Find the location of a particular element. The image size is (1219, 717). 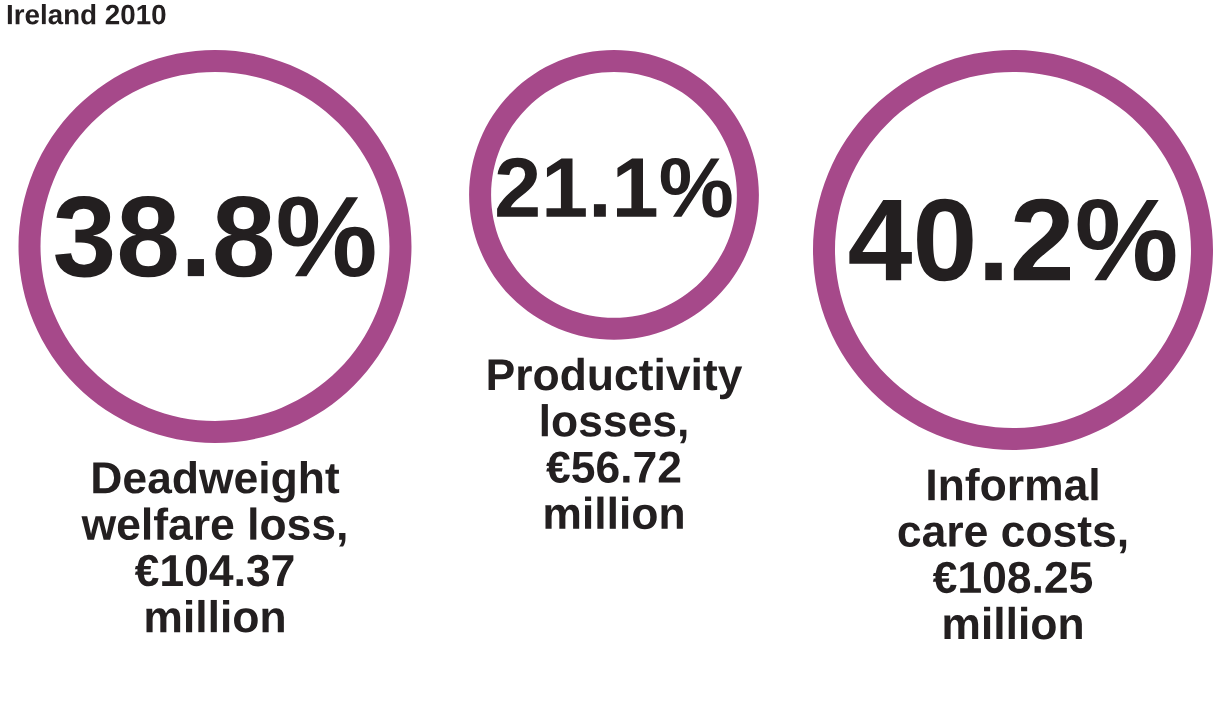

data-label: 40.2% is located at coordinates (1012, 240).